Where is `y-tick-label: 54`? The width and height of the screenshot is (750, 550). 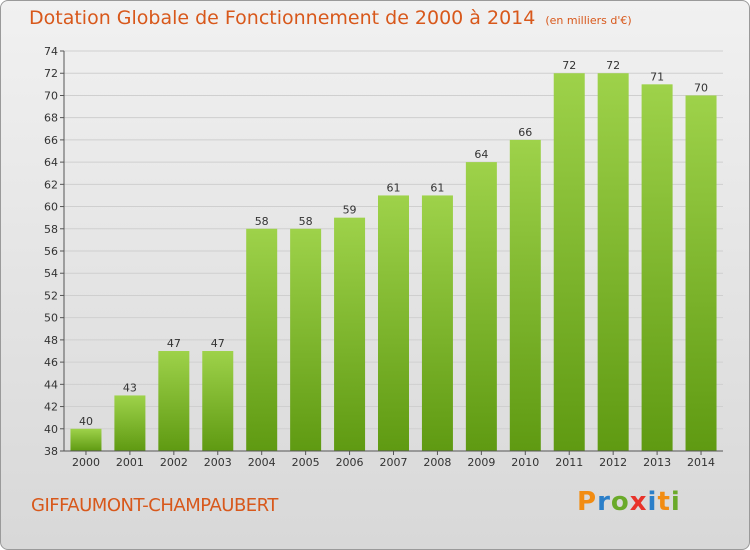 y-tick-label: 54 is located at coordinates (51, 273).